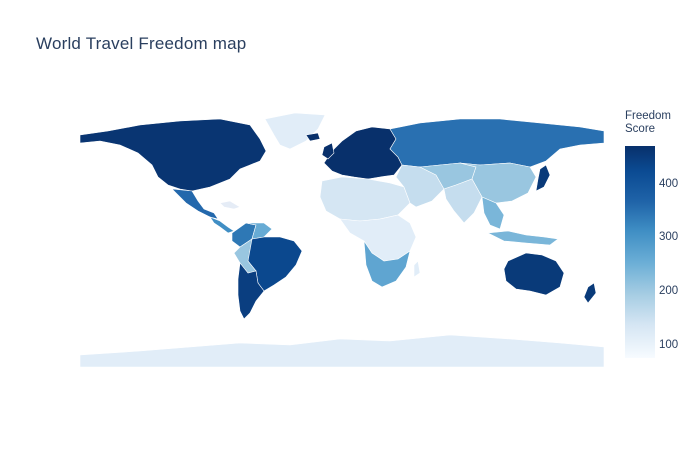 The image size is (700, 450). What do you see at coordinates (173, 155) in the screenshot?
I see `region-north-america` at bounding box center [173, 155].